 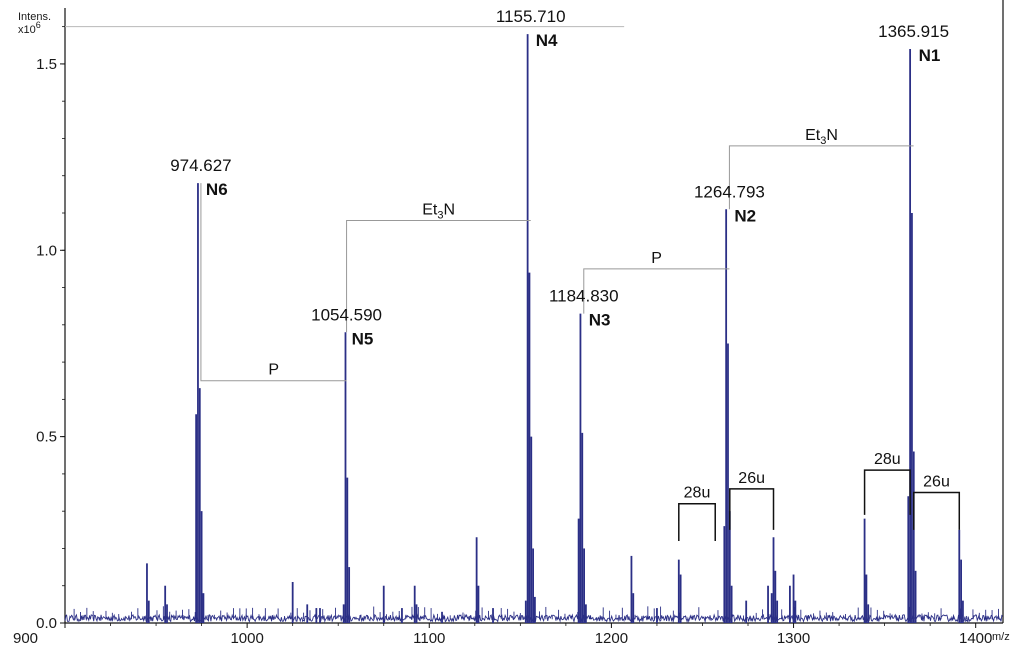 I want to click on peak-mz-label: 1054.590, so click(x=346, y=314).